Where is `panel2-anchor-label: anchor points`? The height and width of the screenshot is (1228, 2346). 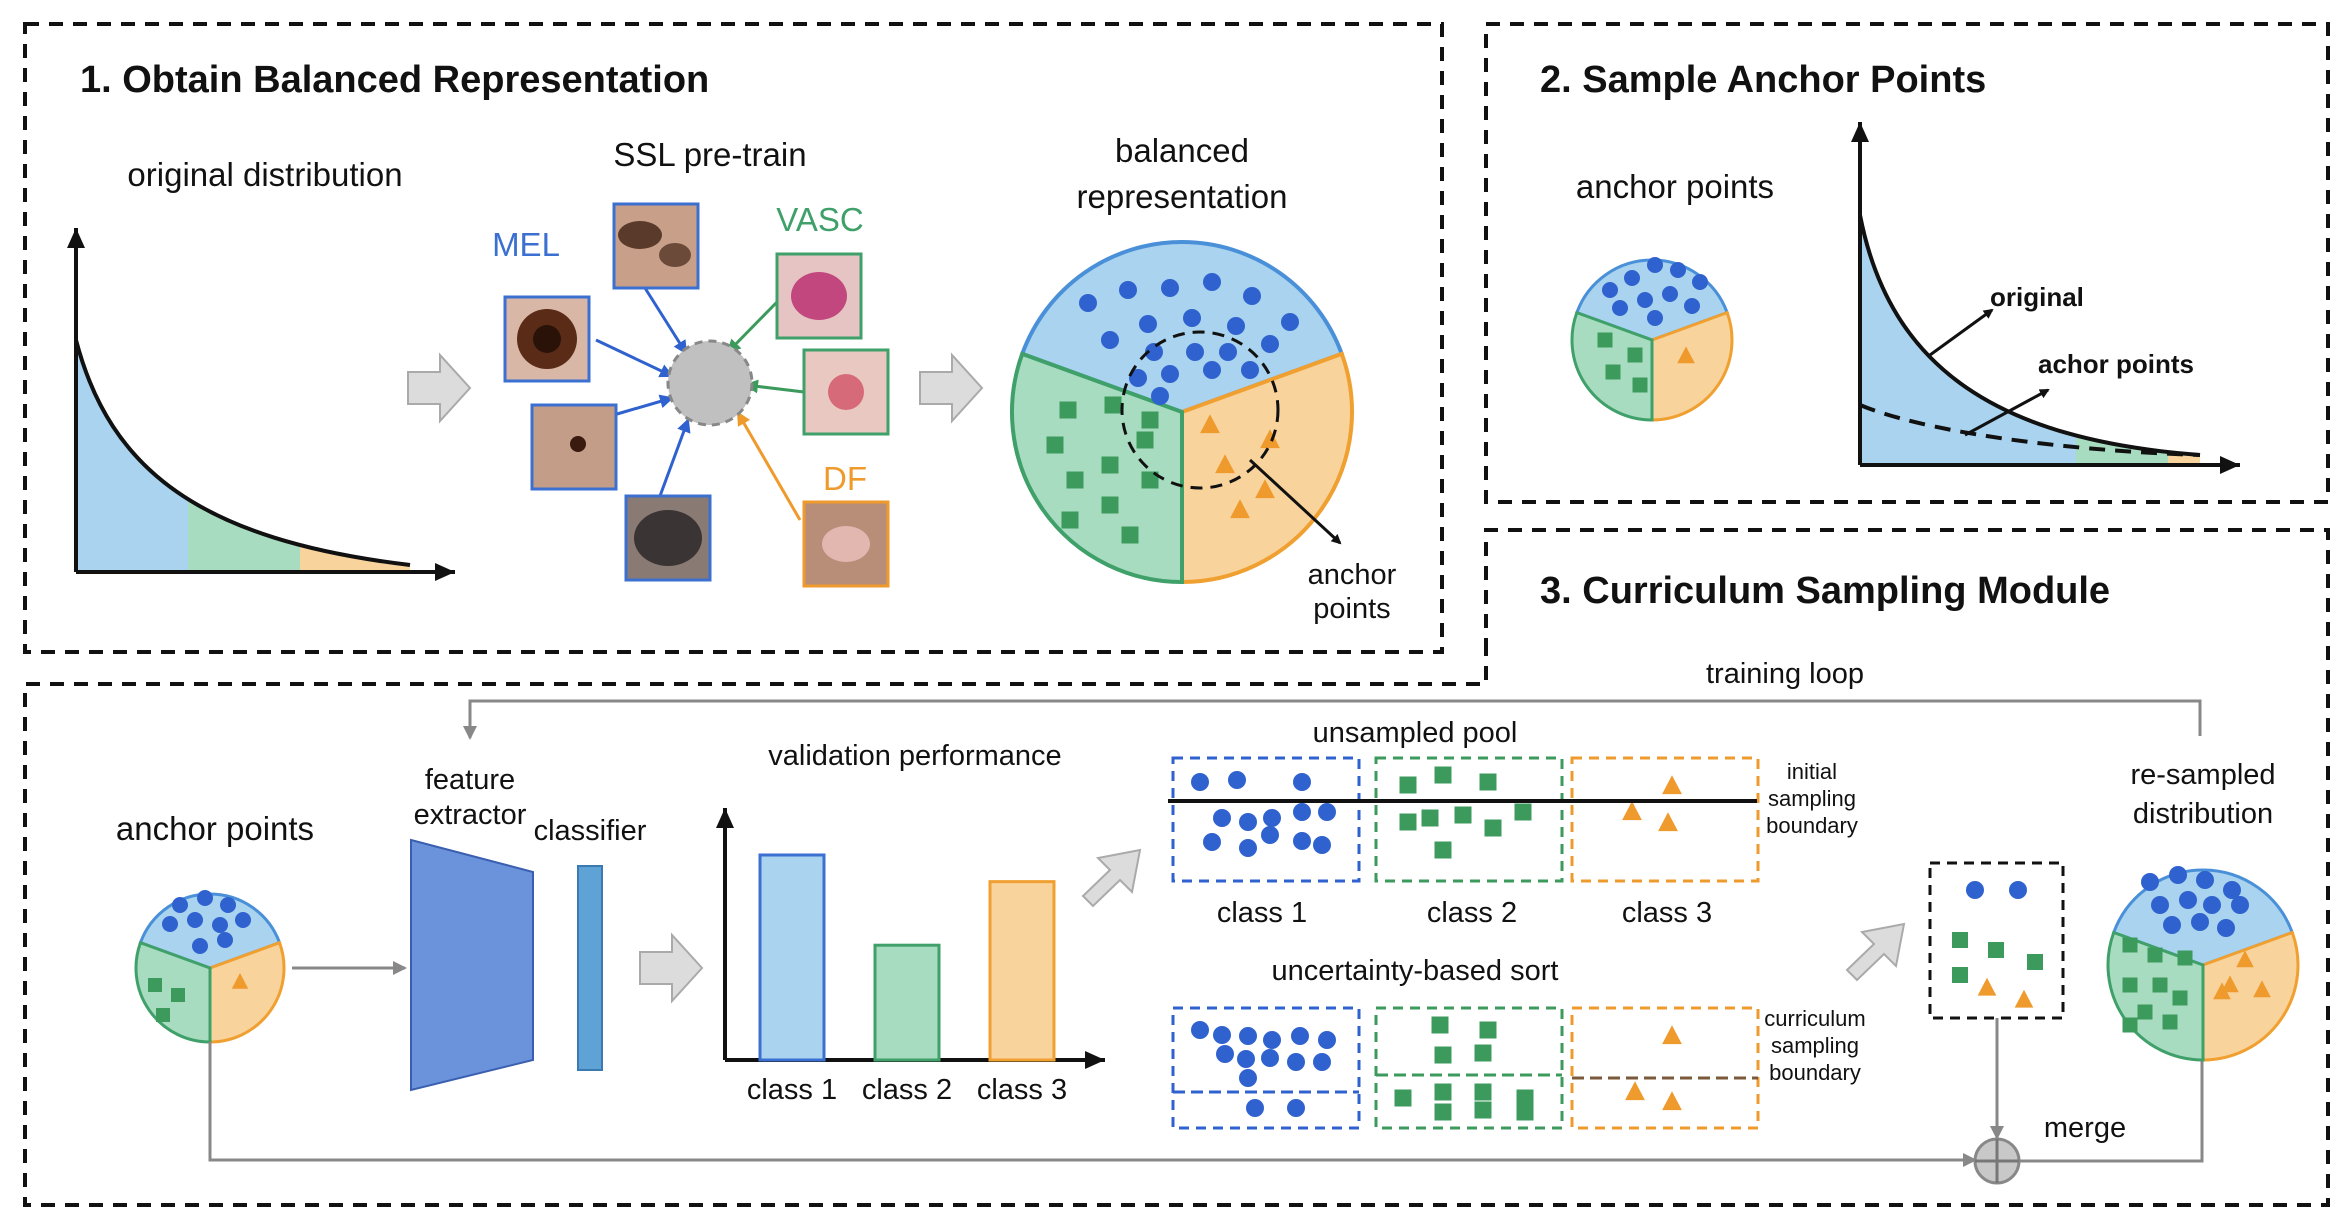 panel2-anchor-label: anchor points is located at coordinates (1675, 186).